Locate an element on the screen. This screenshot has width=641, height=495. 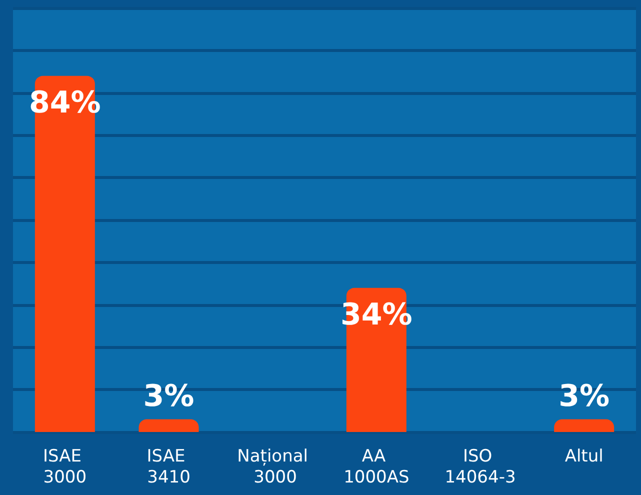
x-tick-label: ISAE 3000 is located at coordinates (64, 467).